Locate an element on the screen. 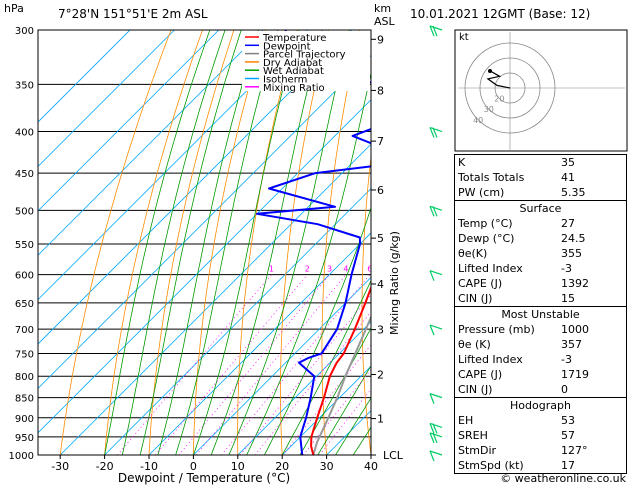 Image resolution: width=629 pixels, height=486 pixels. km-tick-label: 6 is located at coordinates (380, 190).